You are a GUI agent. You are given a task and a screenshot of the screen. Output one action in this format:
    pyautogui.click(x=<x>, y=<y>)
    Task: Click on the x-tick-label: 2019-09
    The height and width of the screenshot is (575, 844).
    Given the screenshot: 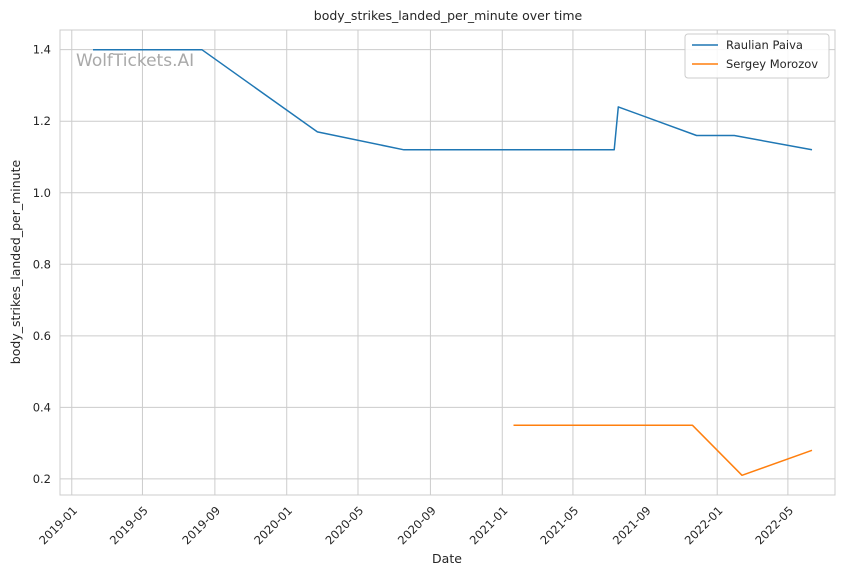 What is the action you would take?
    pyautogui.click(x=201, y=525)
    